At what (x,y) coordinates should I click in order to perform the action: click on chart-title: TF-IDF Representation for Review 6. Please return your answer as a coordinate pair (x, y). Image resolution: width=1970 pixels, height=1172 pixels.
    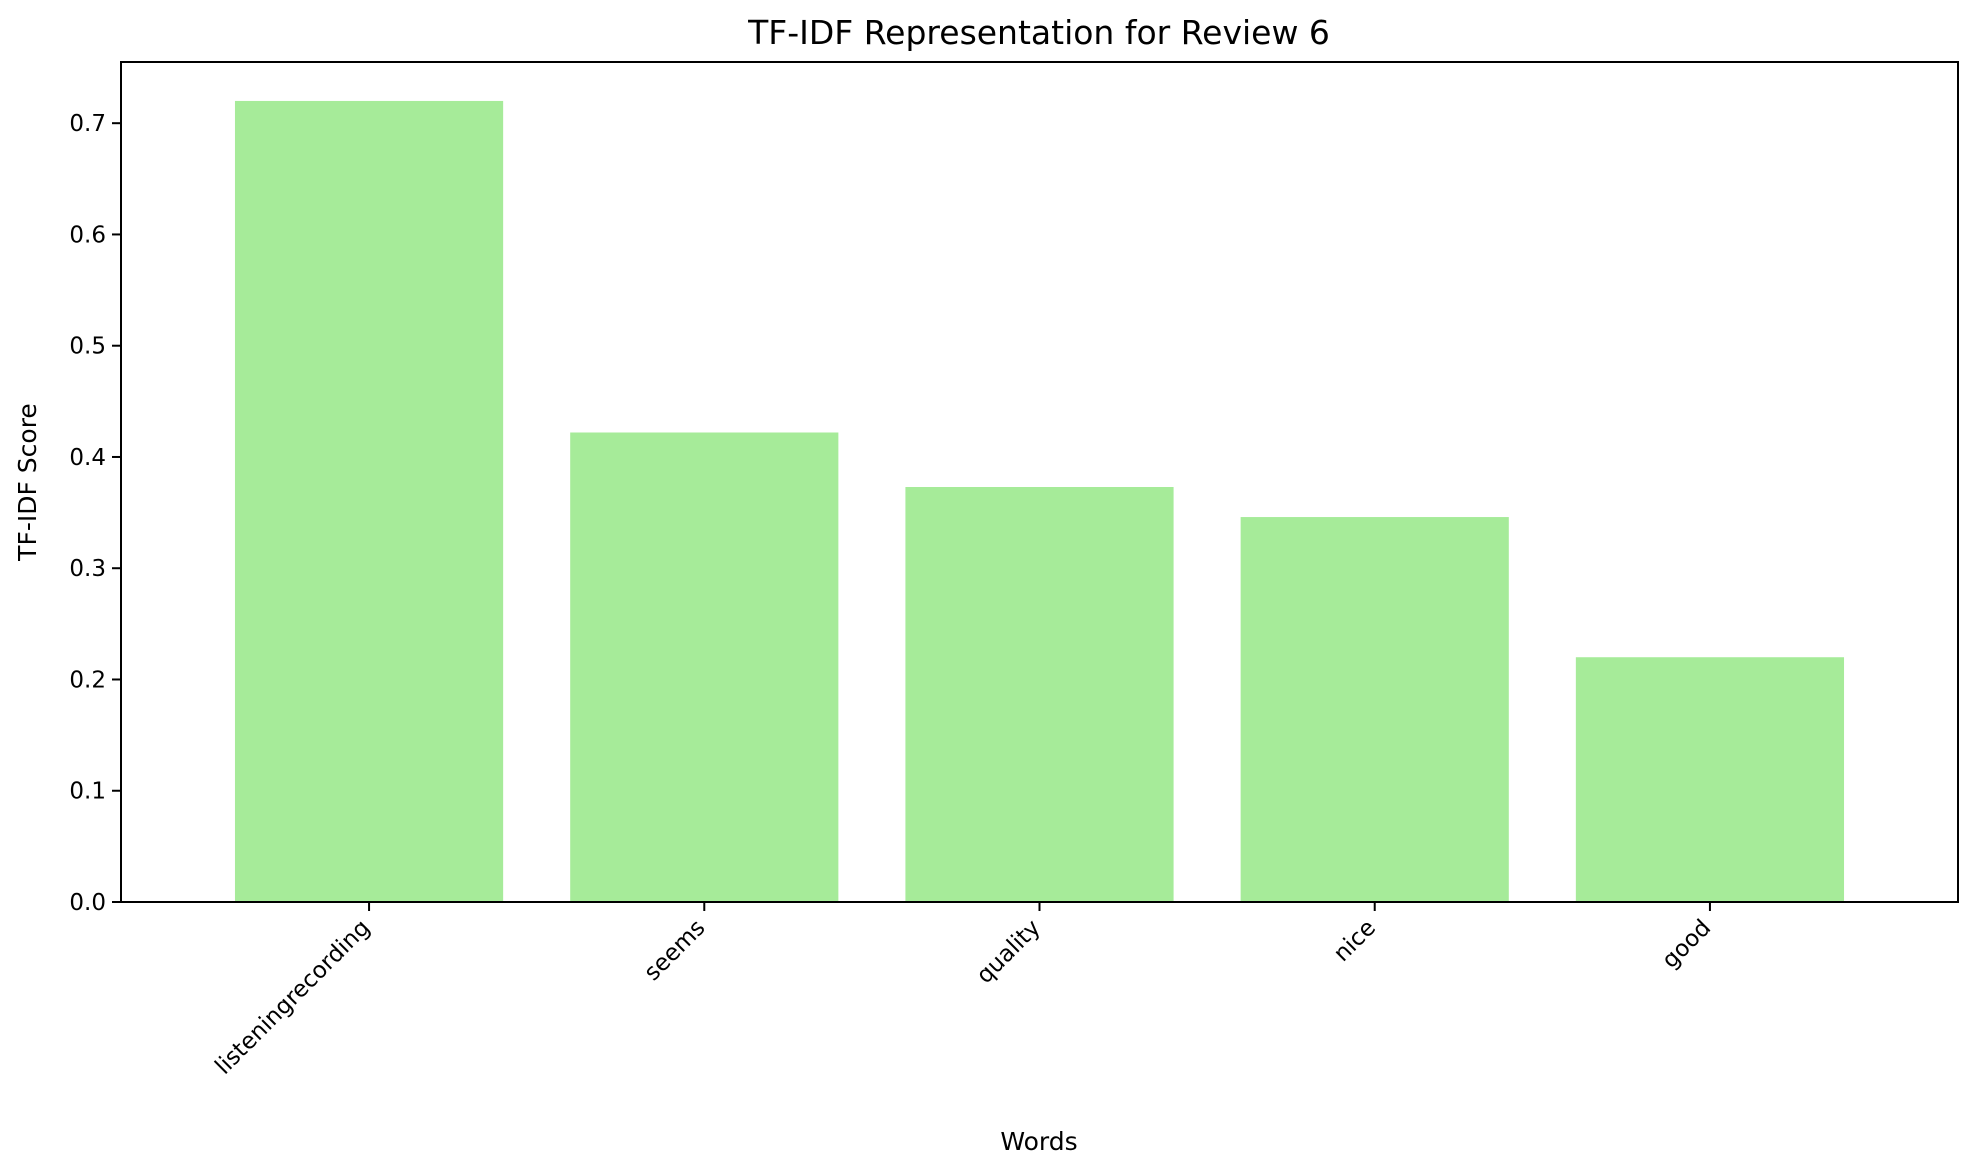
    Looking at the image, I should click on (1038, 32).